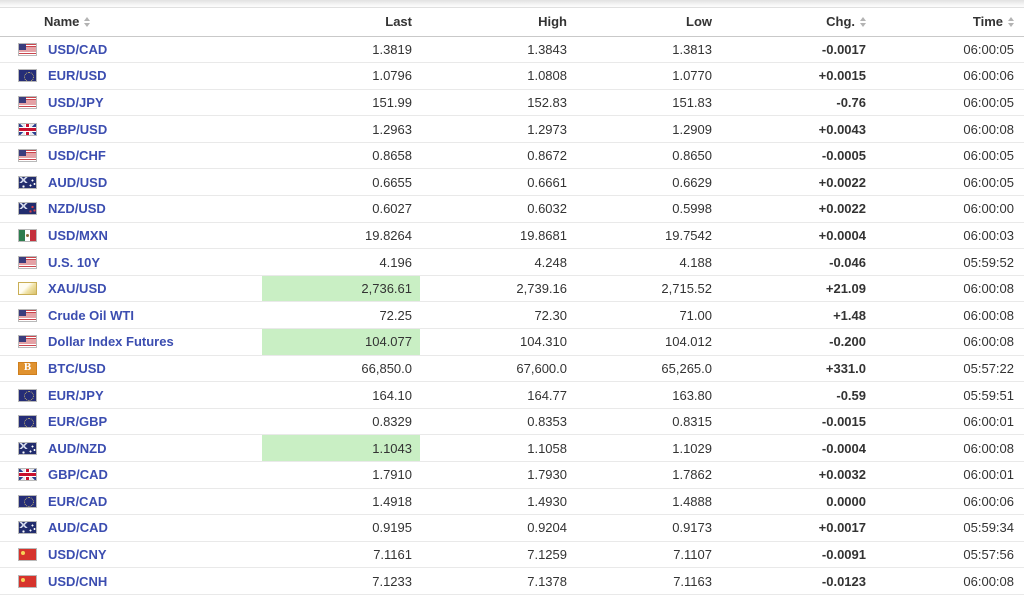  What do you see at coordinates (647, 315) in the screenshot?
I see `low-value: 71.00` at bounding box center [647, 315].